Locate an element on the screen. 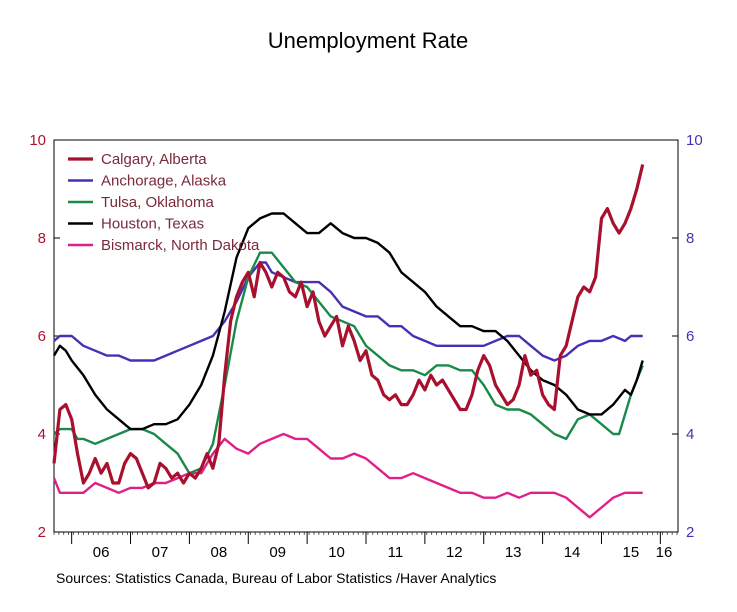 This screenshot has width=737, height=612. x-axis: 06 07 08 09 10 11 12 13 14 15 16 is located at coordinates (365, 546).